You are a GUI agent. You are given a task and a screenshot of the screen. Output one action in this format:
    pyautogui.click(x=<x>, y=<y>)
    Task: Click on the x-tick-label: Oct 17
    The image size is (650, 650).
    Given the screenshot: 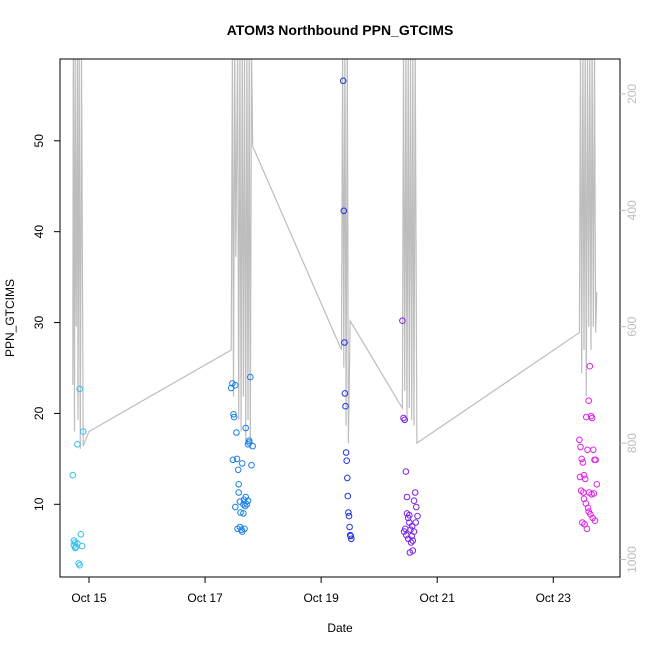 What is the action you would take?
    pyautogui.click(x=205, y=598)
    